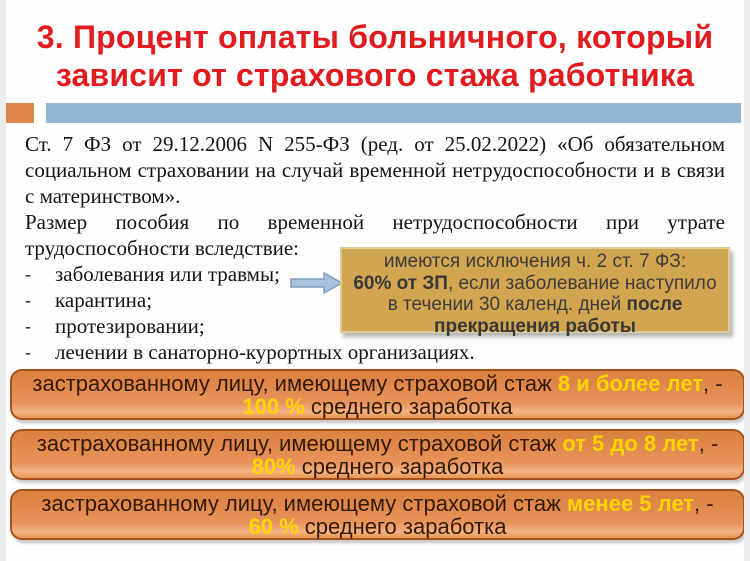 The width and height of the screenshot is (750, 561). I want to click on callout-line1: имеются исключения ч. 2 ст. 7 ФЗ:, so click(535, 261).